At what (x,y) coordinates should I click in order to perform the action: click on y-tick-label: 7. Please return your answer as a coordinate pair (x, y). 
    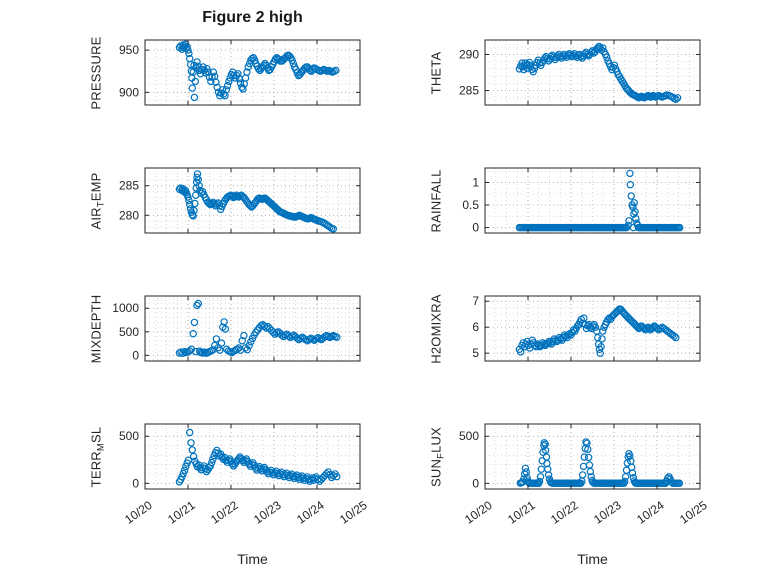
    Looking at the image, I should click on (475, 301).